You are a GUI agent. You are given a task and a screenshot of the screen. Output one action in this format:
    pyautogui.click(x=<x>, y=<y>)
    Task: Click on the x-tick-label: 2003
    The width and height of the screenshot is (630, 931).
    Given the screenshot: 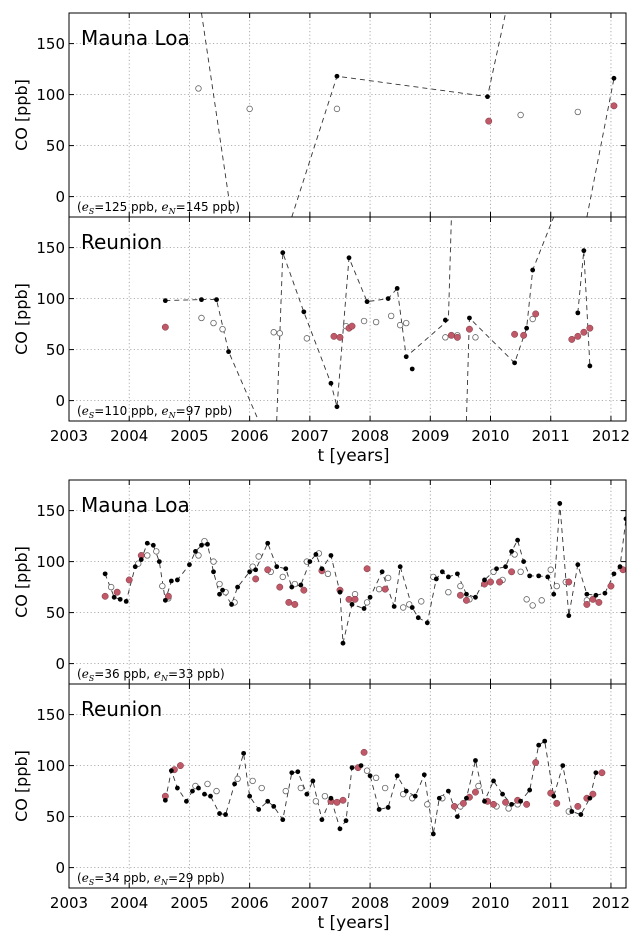 What is the action you would take?
    pyautogui.click(x=69, y=436)
    